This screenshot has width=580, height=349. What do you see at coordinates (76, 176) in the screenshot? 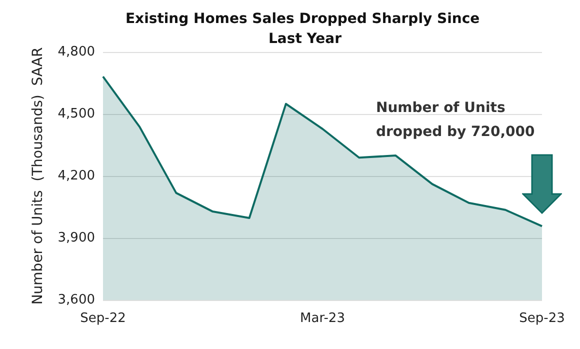
I see `y-tick-label: 4,200` at bounding box center [76, 176].